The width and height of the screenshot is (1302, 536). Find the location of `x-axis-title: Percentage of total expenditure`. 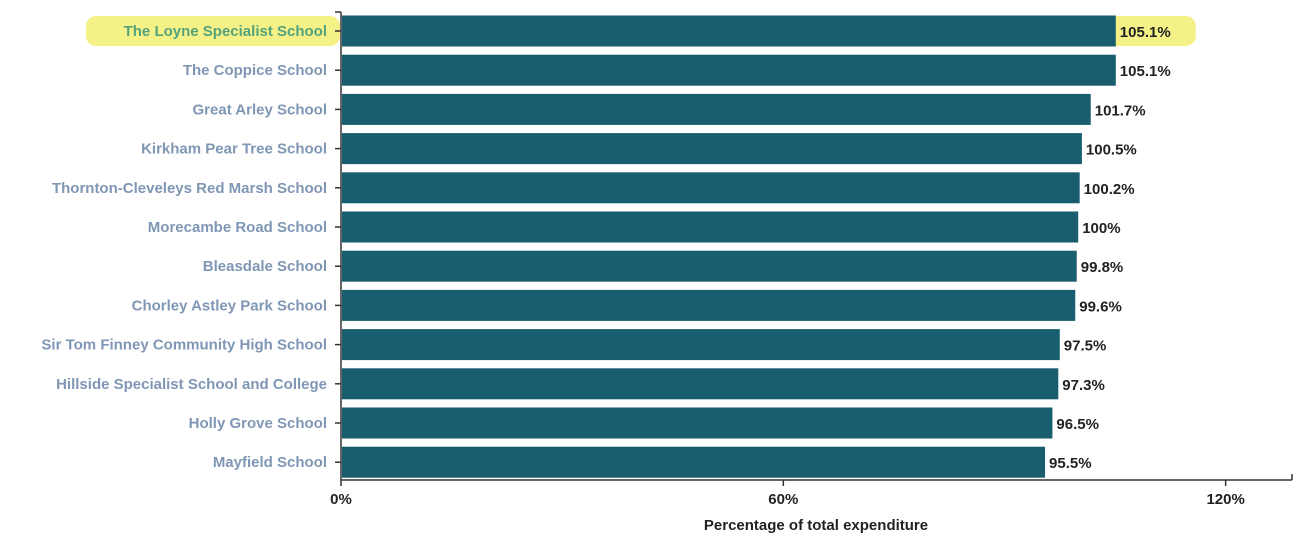

x-axis-title: Percentage of total expenditure is located at coordinates (816, 525).